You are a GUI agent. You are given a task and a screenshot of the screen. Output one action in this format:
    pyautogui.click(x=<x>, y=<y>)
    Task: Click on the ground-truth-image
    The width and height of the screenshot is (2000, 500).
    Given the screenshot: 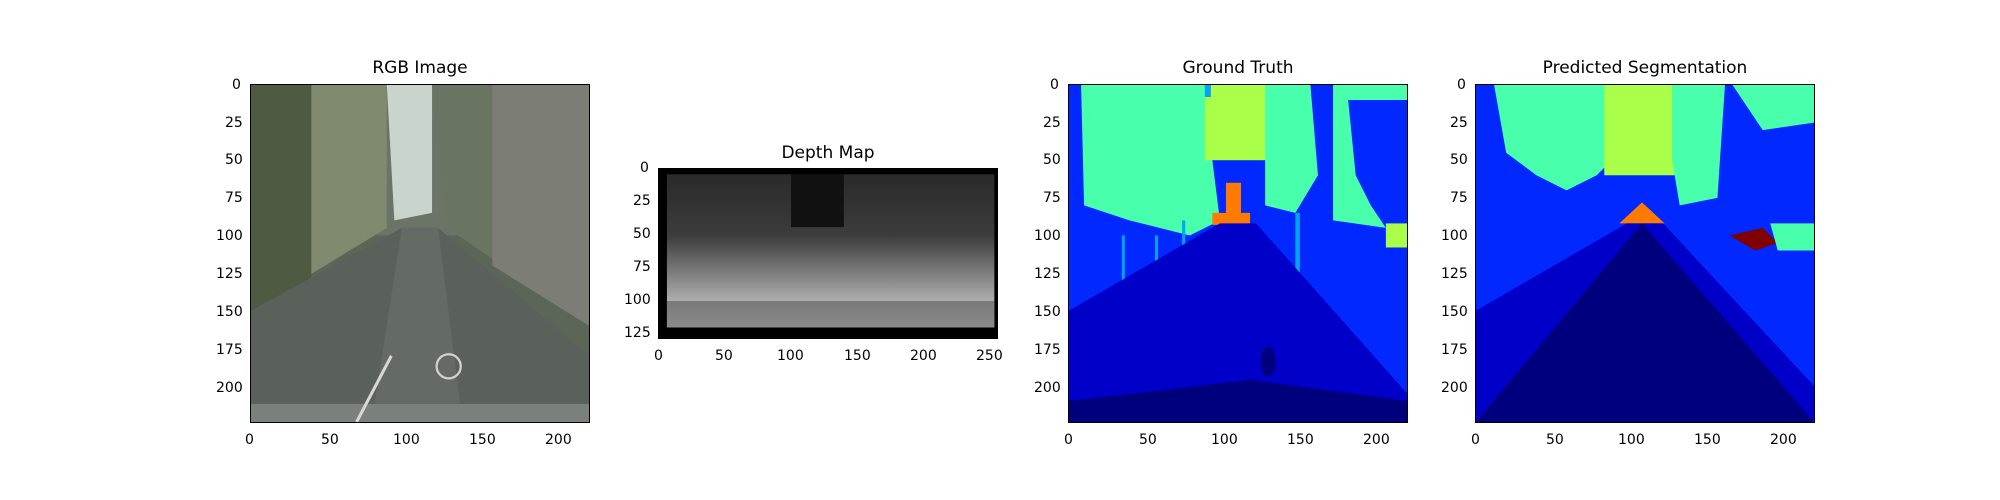 What is the action you would take?
    pyautogui.click(x=1238, y=253)
    